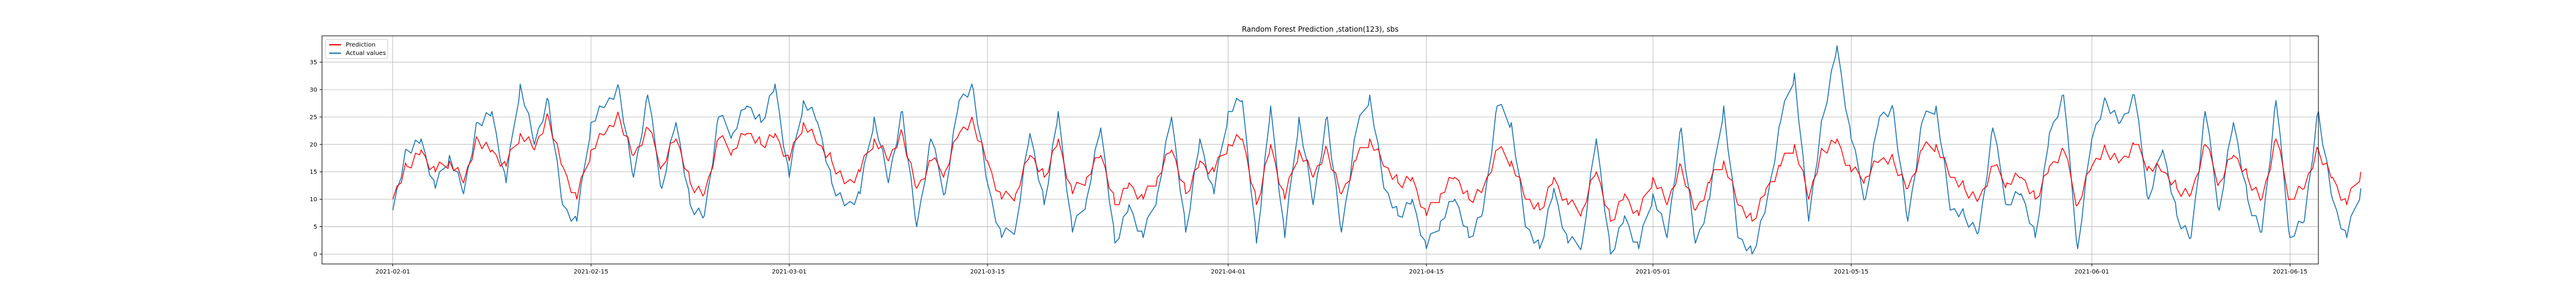  What do you see at coordinates (393, 272) in the screenshot?
I see `x-tick-label: 2021-02-01` at bounding box center [393, 272].